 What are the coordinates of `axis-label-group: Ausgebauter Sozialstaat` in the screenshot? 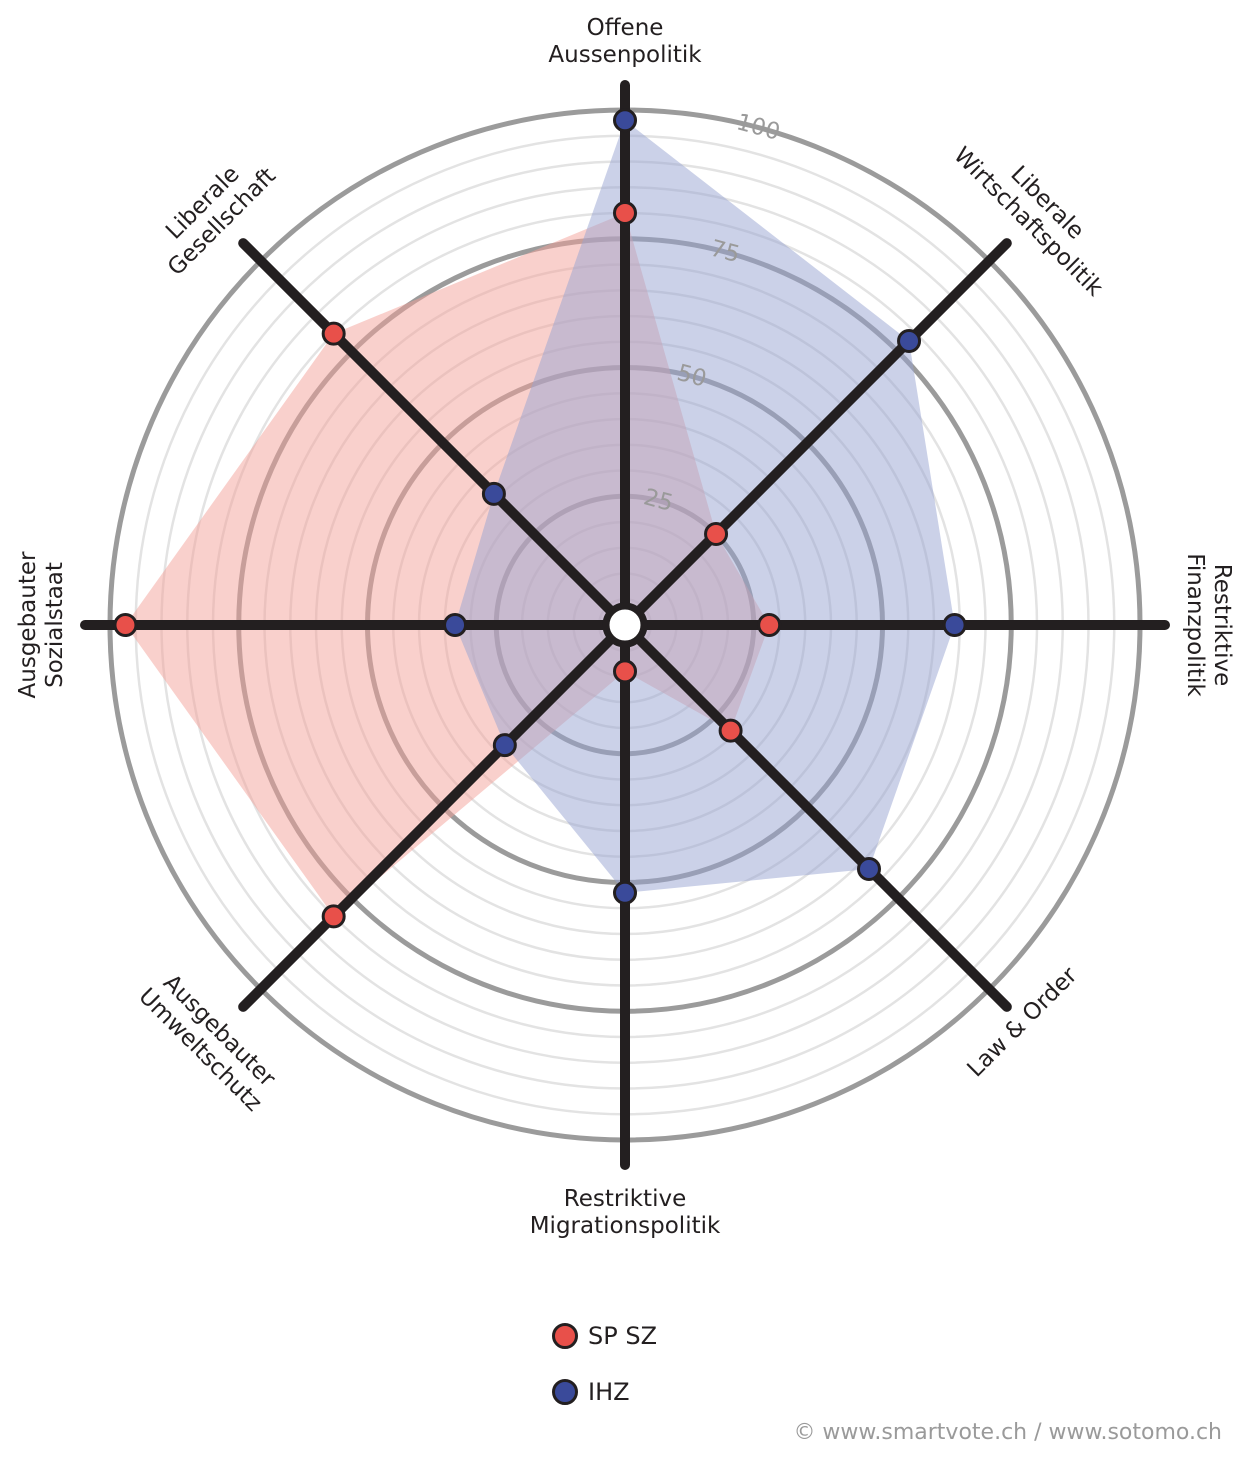 It's located at (41, 624).